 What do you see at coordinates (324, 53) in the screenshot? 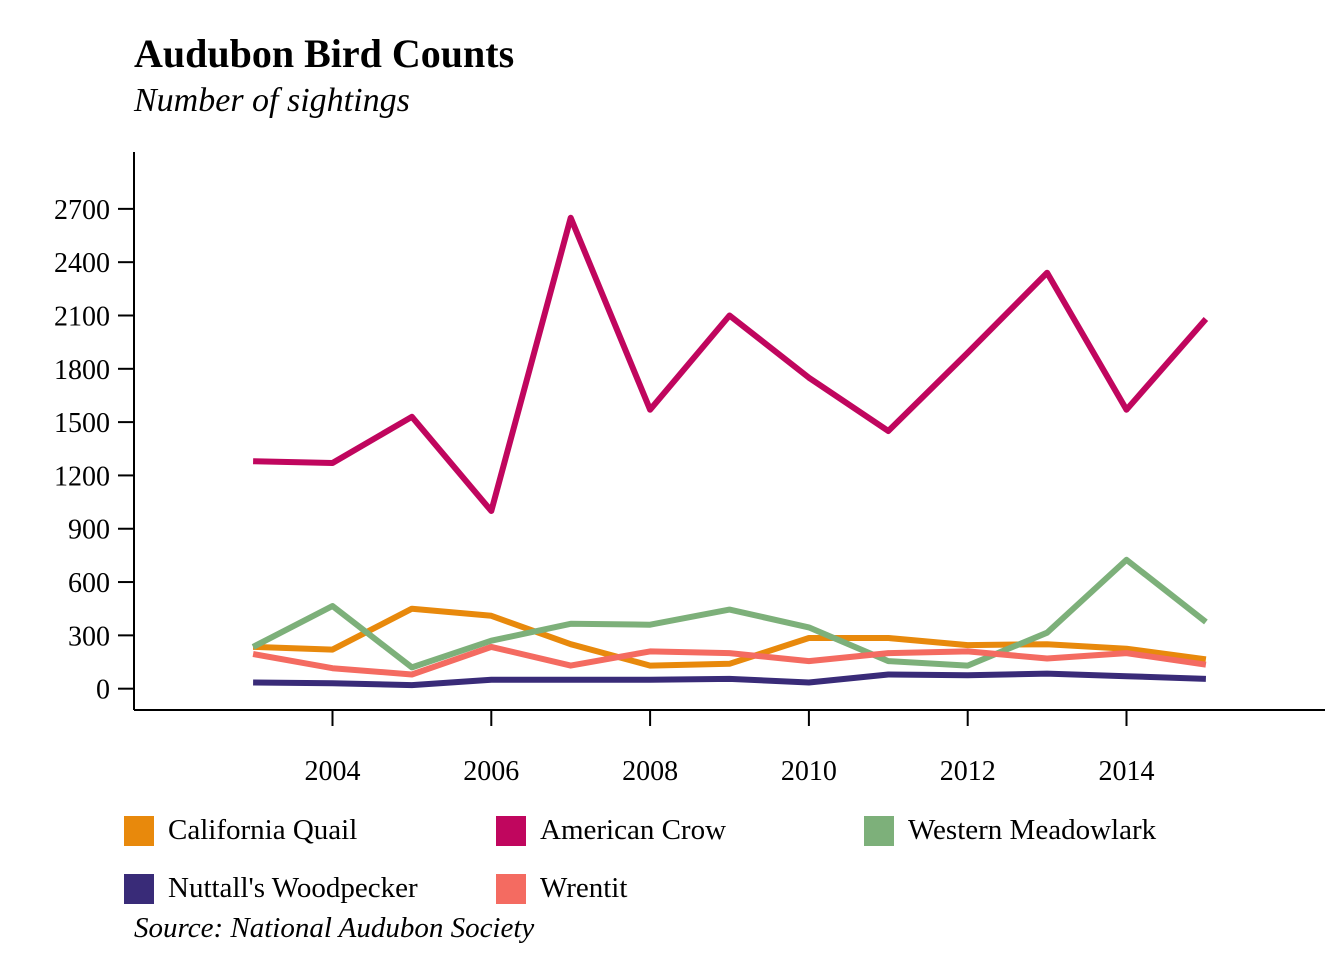
I see `chart-title: Audubon Bird Counts` at bounding box center [324, 53].